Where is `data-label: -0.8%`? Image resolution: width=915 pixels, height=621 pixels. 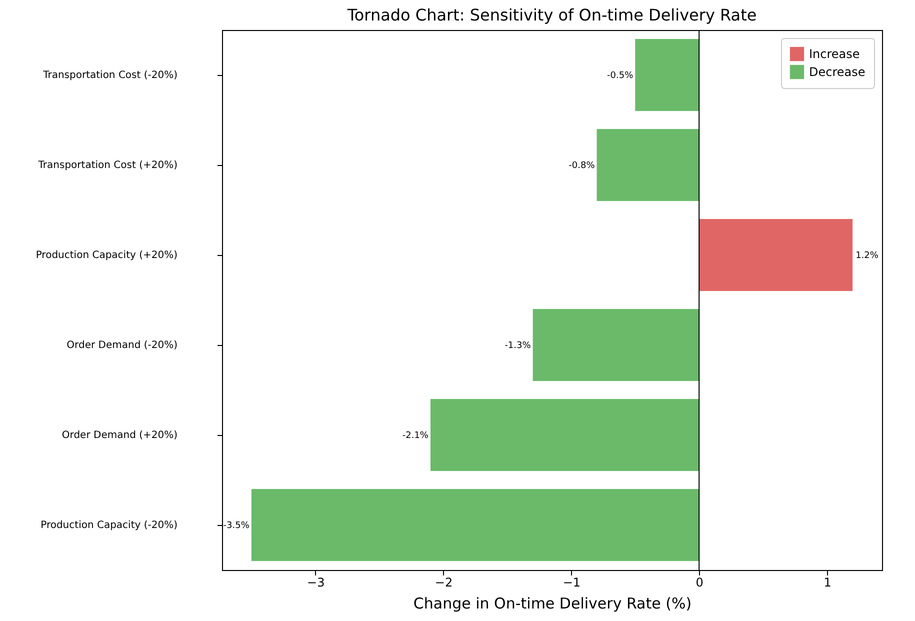 data-label: -0.8% is located at coordinates (582, 166).